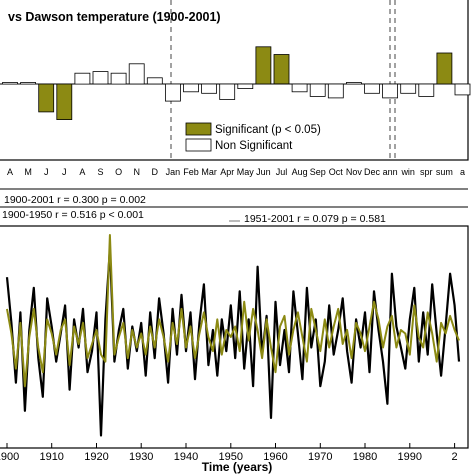 This screenshot has height=474, width=474. Describe the element at coordinates (46, 172) in the screenshot. I see `bar-tick-label-2: J` at that location.